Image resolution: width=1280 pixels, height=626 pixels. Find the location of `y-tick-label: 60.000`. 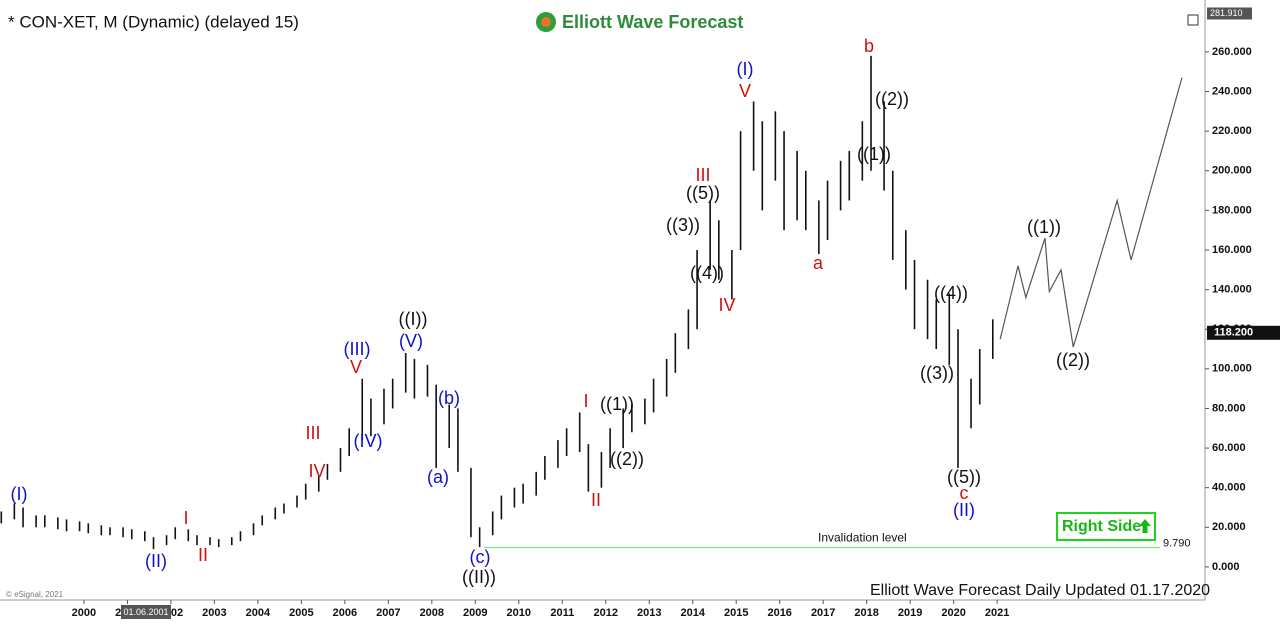

y-tick-label: 60.000 is located at coordinates (1229, 448).